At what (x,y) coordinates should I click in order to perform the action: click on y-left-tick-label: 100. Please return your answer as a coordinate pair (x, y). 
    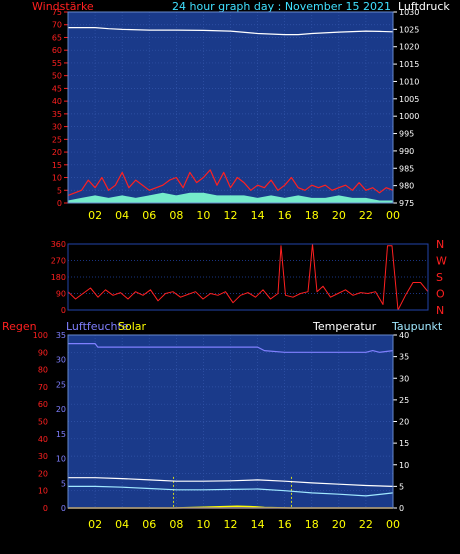
    Looking at the image, I should click on (40, 335).